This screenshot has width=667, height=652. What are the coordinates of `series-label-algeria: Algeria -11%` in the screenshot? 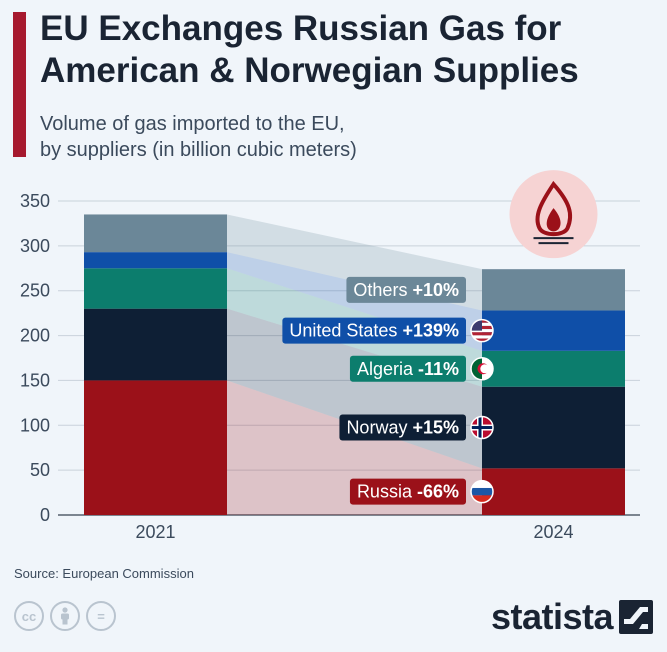 It's located at (408, 369).